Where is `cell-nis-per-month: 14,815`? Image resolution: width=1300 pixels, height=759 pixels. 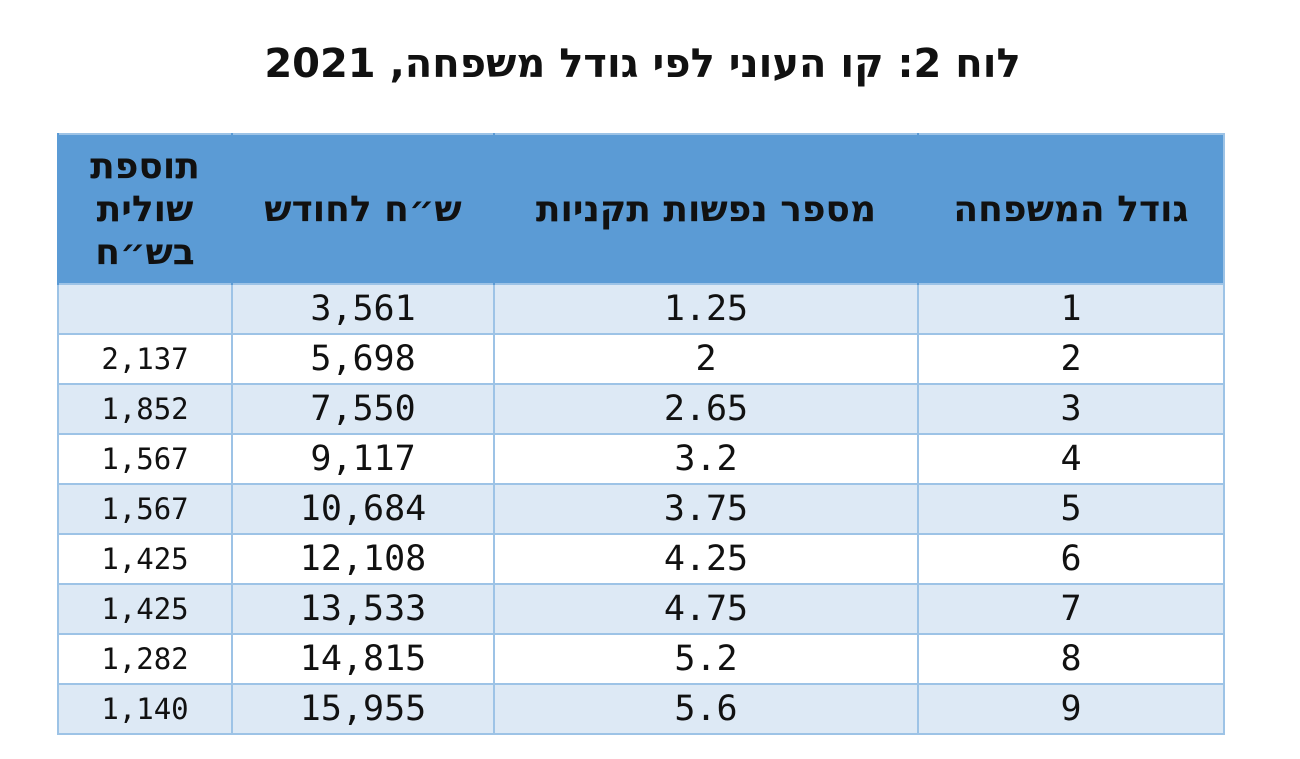
cell-nis-per-month: 14,815 is located at coordinates (363, 659).